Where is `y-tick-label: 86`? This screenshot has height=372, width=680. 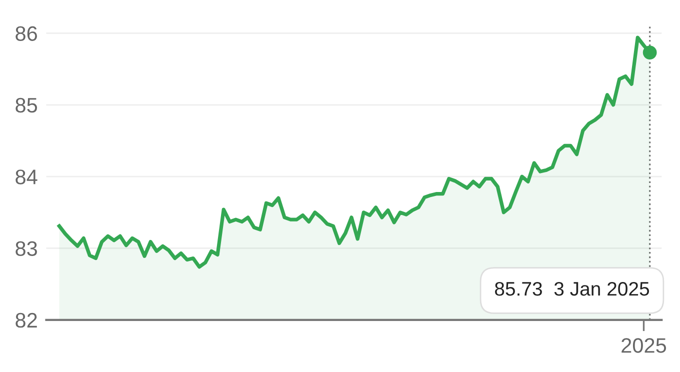
y-tick-label: 86 is located at coordinates (26, 33).